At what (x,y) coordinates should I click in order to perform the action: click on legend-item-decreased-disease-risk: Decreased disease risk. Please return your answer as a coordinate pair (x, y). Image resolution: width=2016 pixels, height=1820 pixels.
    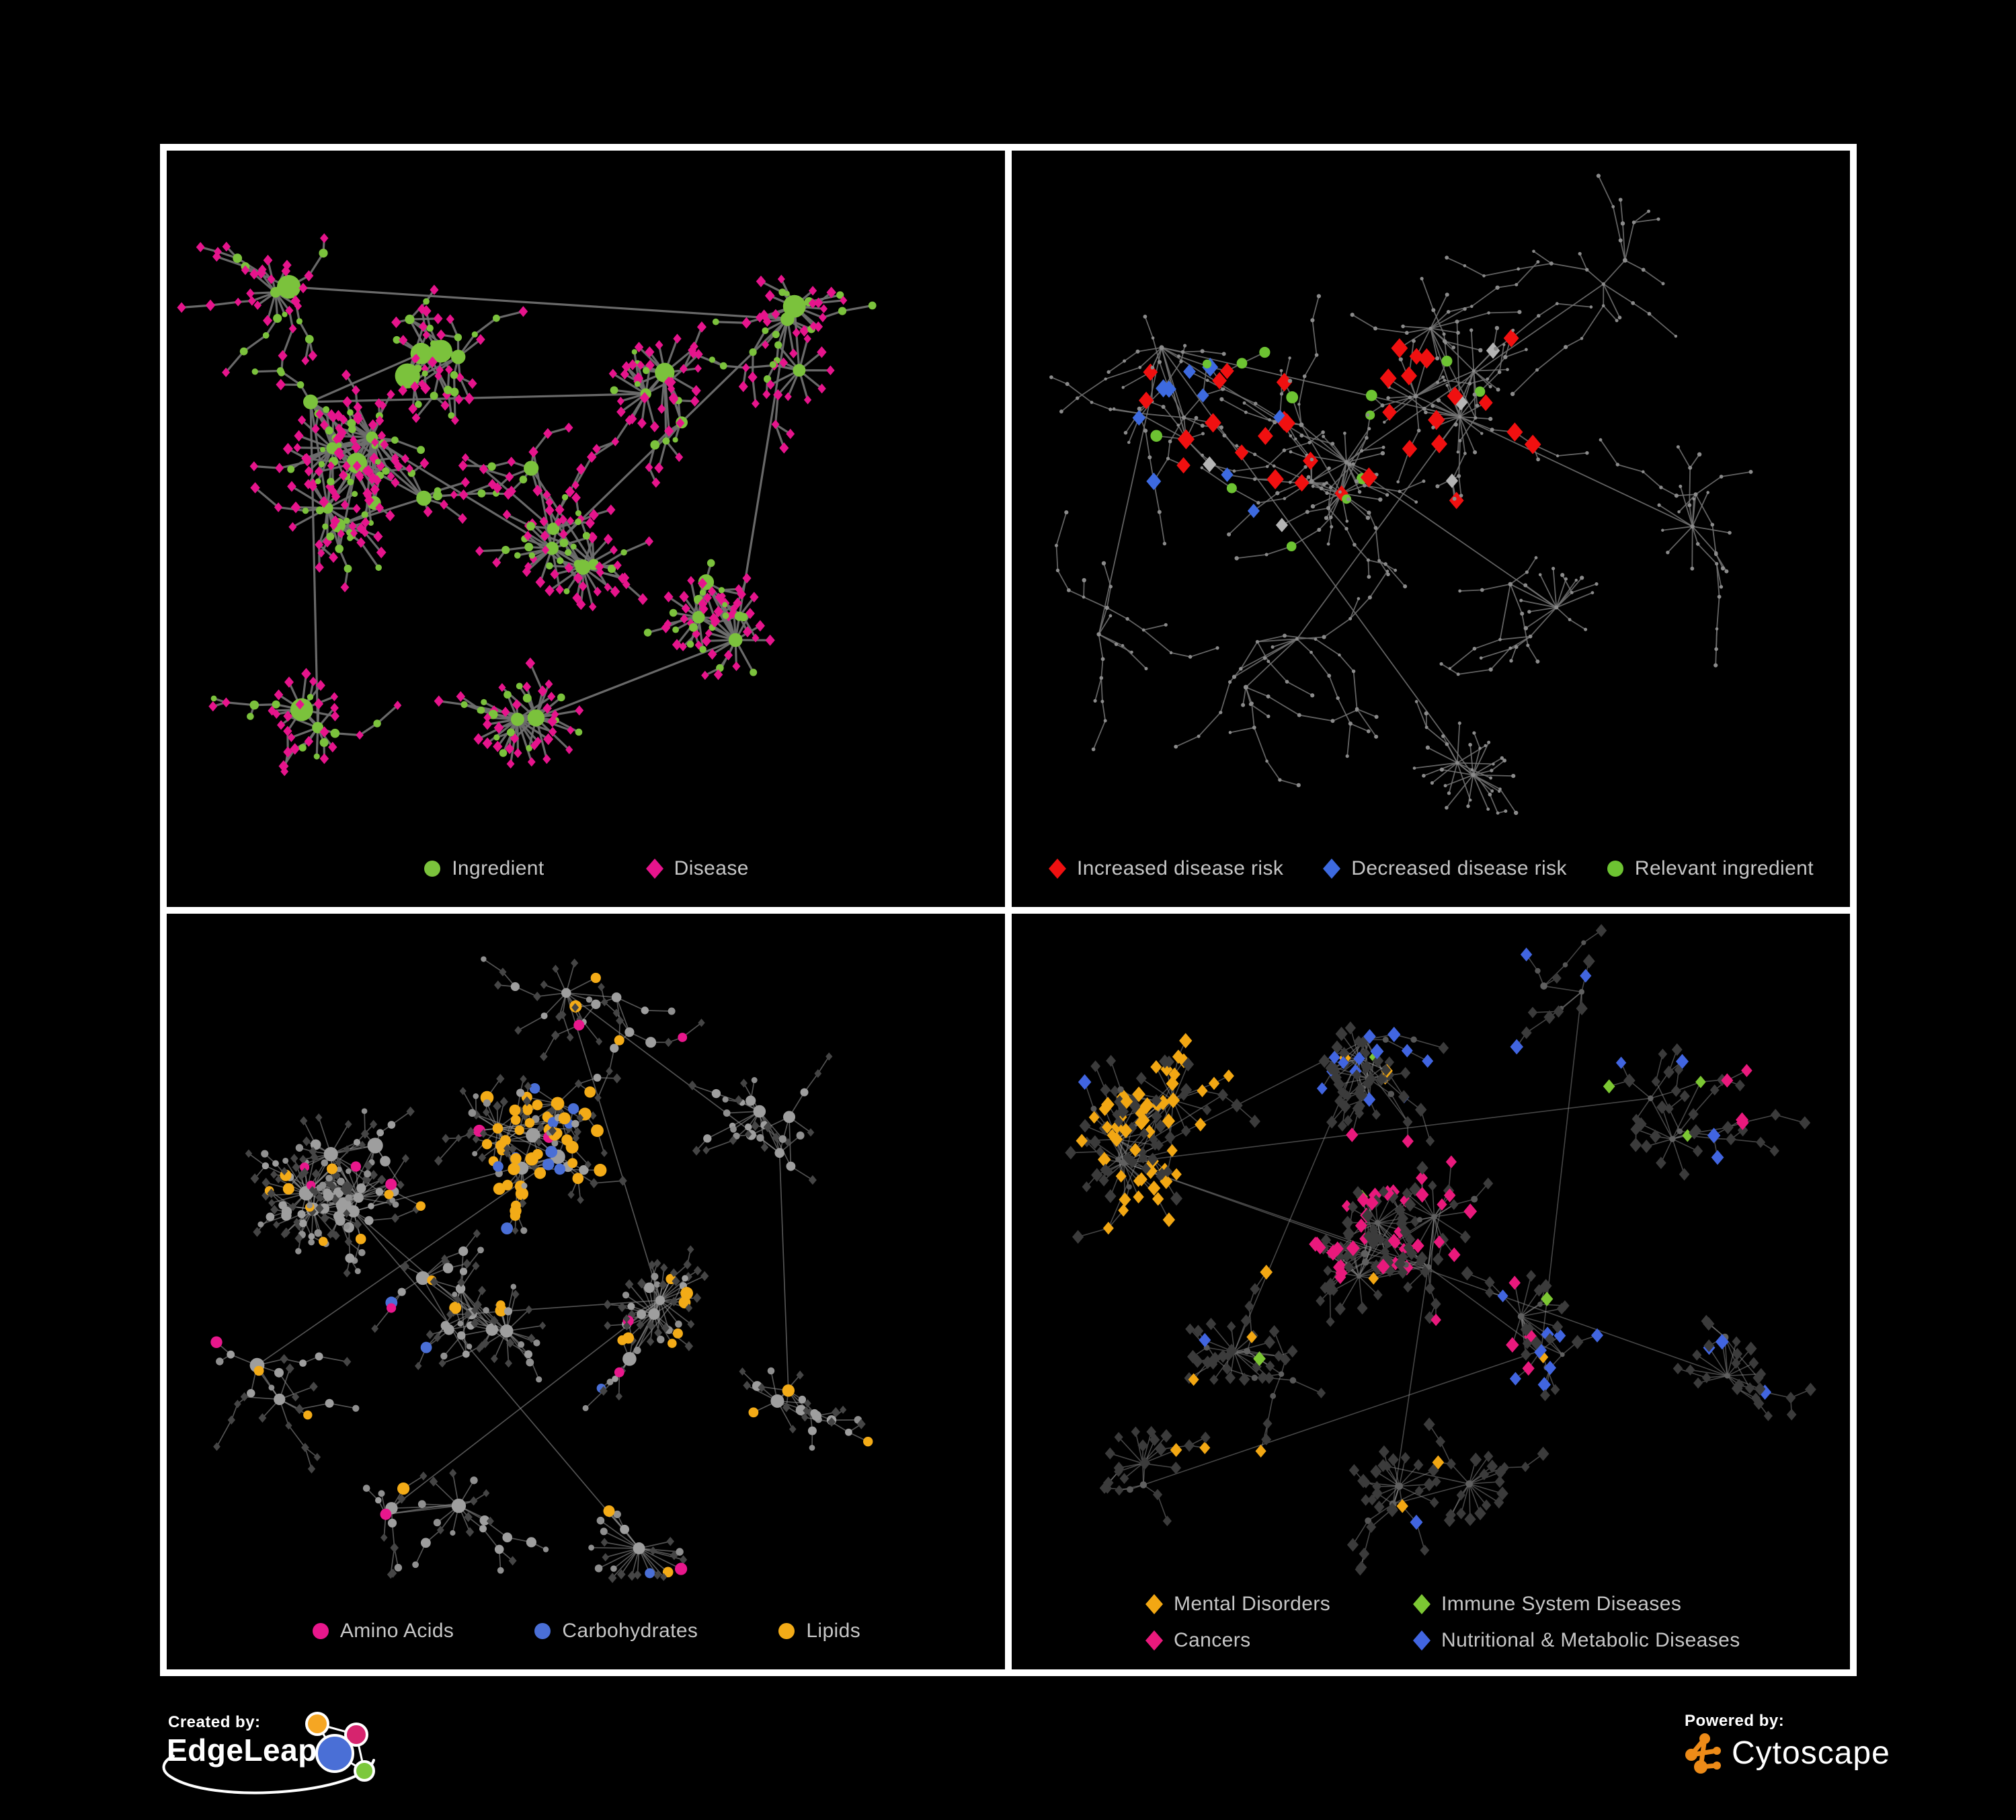
    Looking at the image, I should click on (1444, 868).